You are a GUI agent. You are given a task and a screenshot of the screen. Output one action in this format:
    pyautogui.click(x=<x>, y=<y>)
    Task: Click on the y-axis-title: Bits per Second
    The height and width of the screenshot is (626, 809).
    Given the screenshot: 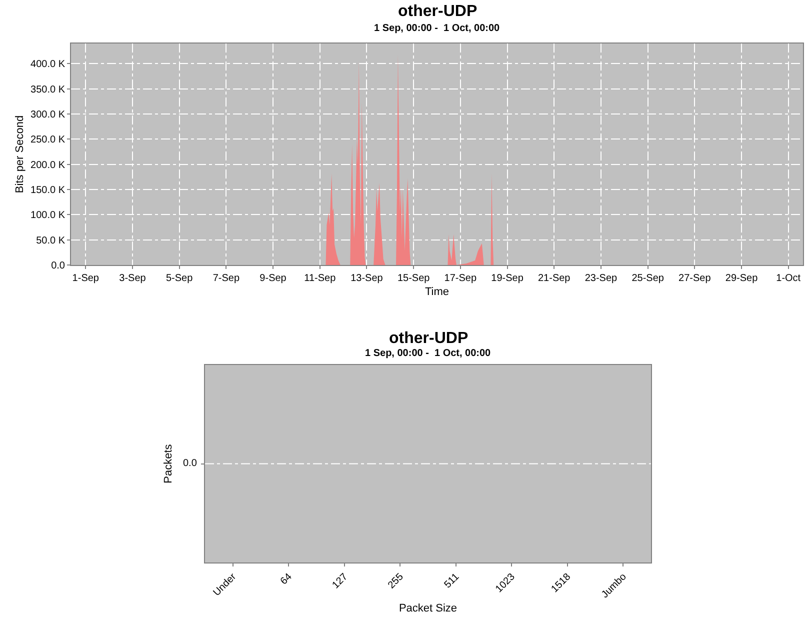 What is the action you would take?
    pyautogui.click(x=20, y=154)
    